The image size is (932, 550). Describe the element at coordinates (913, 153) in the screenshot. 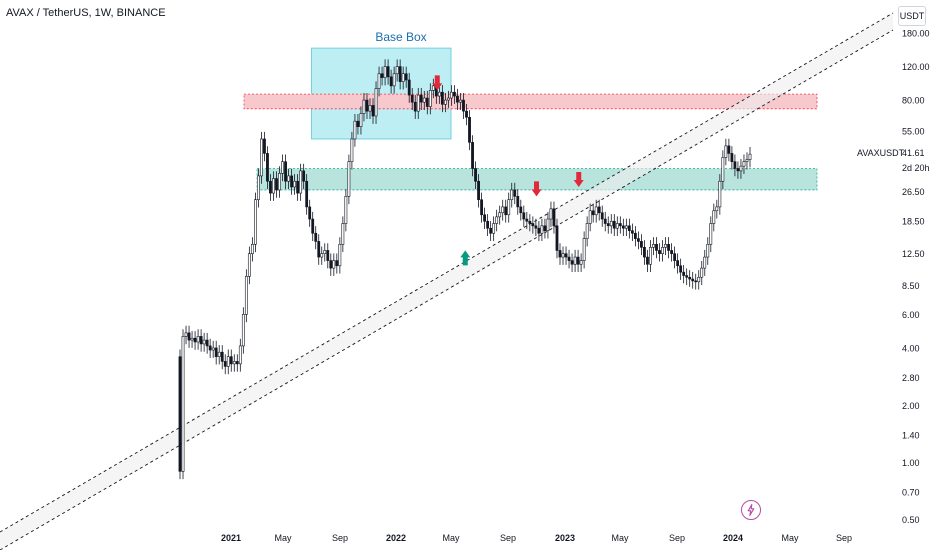

I see `last-price-label: 41.61` at that location.